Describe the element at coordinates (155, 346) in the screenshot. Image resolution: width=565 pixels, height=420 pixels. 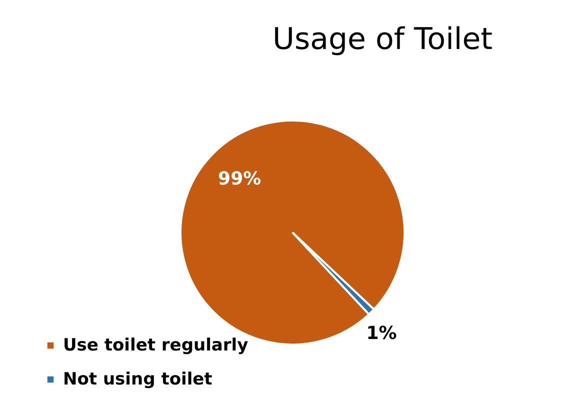
I see `legend-label: Use toilet regularly` at that location.